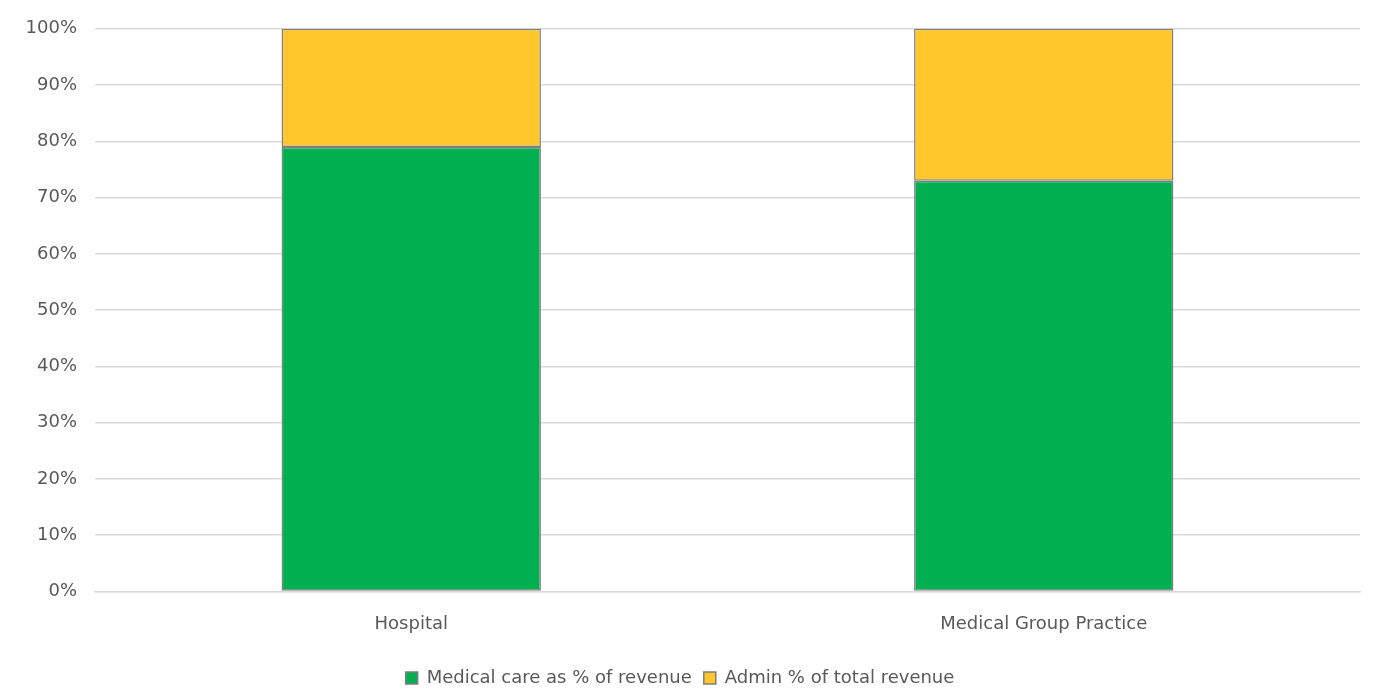  Describe the element at coordinates (56, 533) in the screenshot. I see `y-tick-label: 10%` at that location.